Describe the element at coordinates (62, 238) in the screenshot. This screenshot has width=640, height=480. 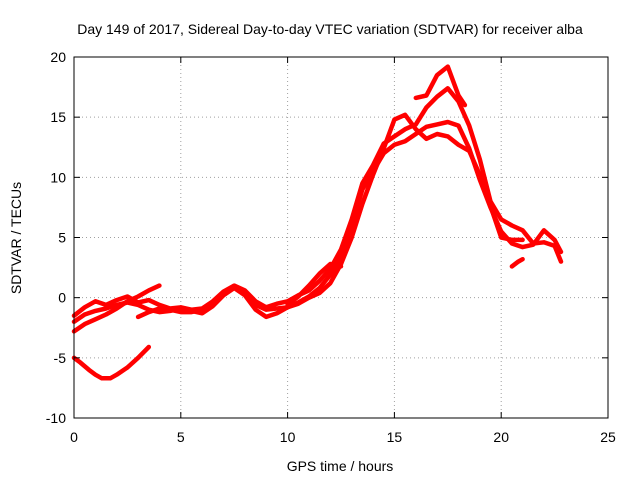
I see `y-tick-label: 5` at that location.